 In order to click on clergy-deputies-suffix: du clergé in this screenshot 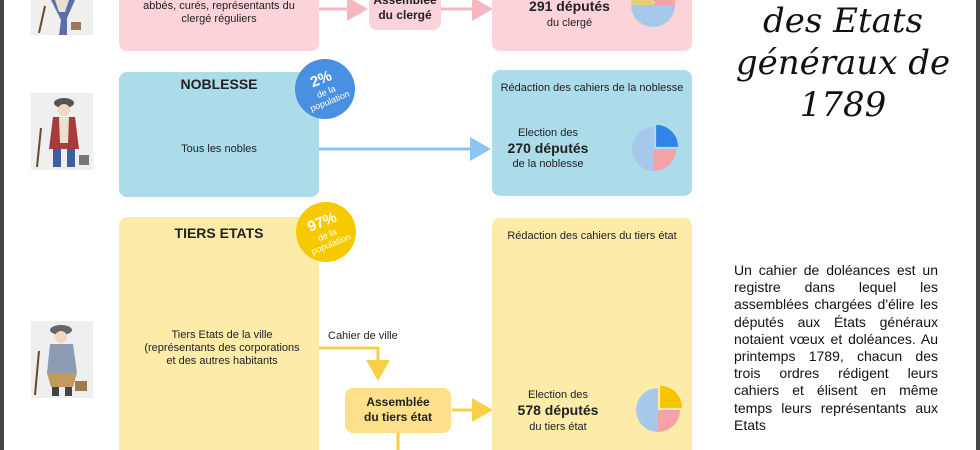, I will do `click(569, 23)`.